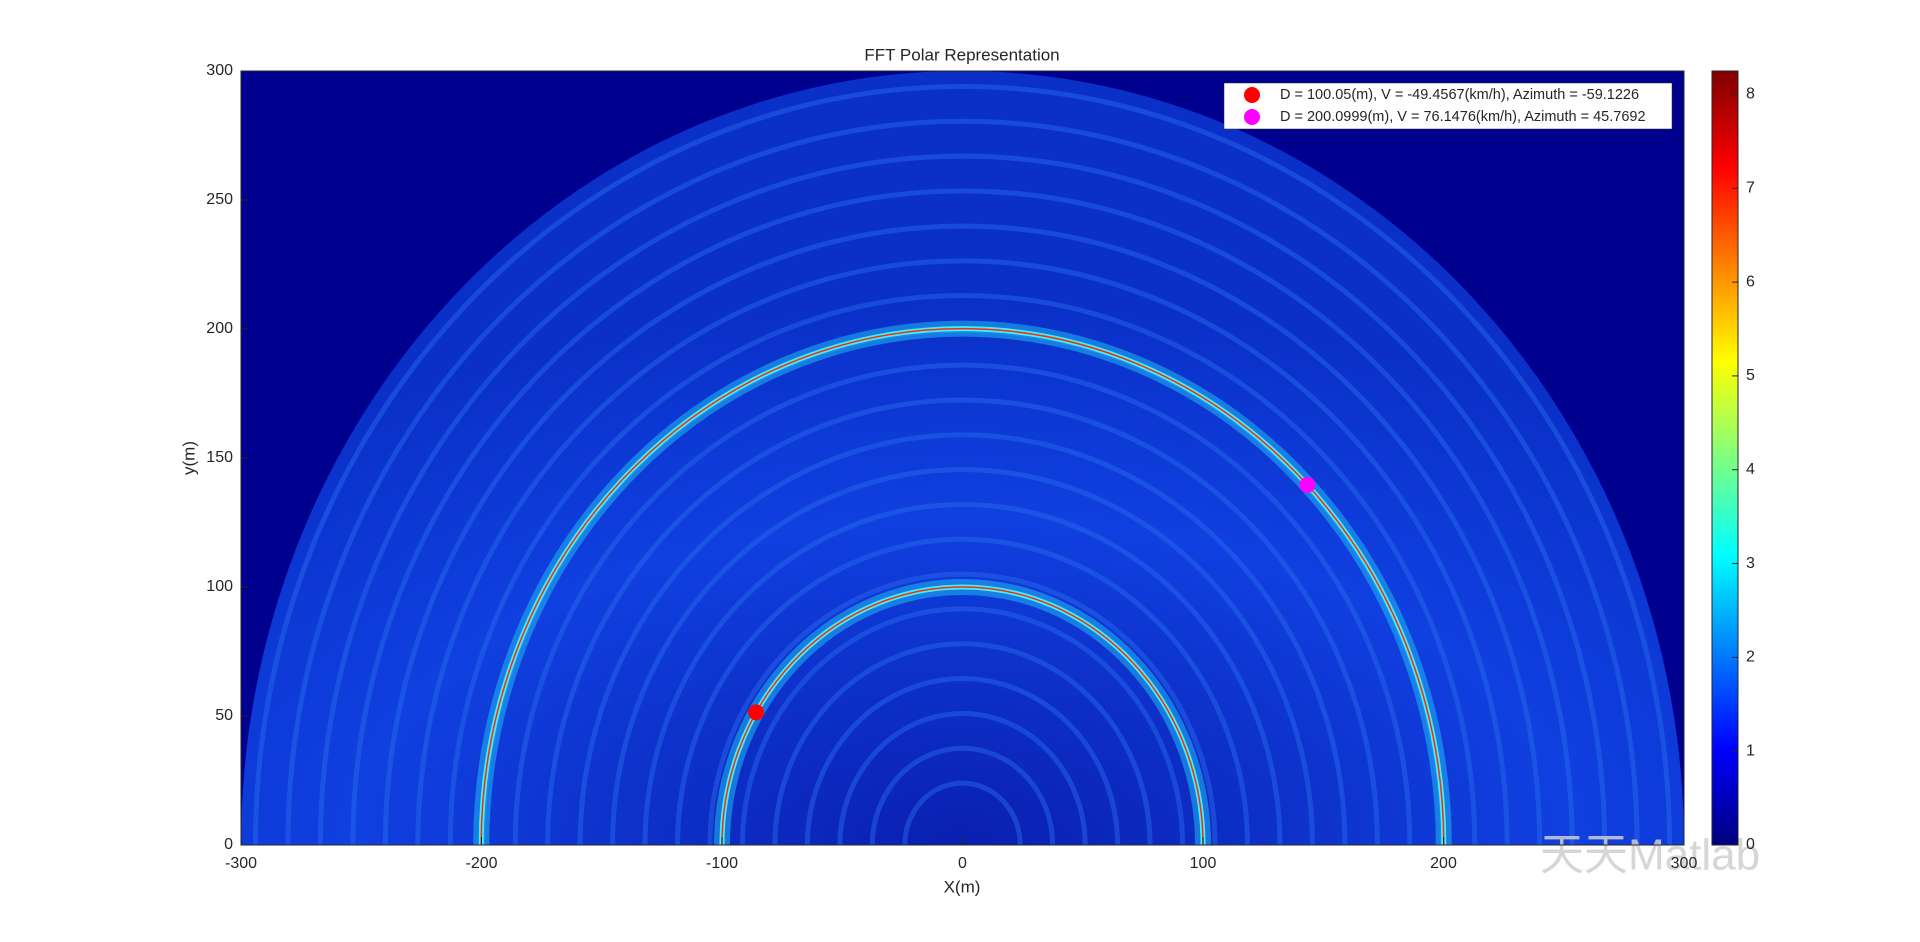 This screenshot has width=1920, height=942. What do you see at coordinates (188, 458) in the screenshot?
I see `y-axis-label: y(m)` at bounding box center [188, 458].